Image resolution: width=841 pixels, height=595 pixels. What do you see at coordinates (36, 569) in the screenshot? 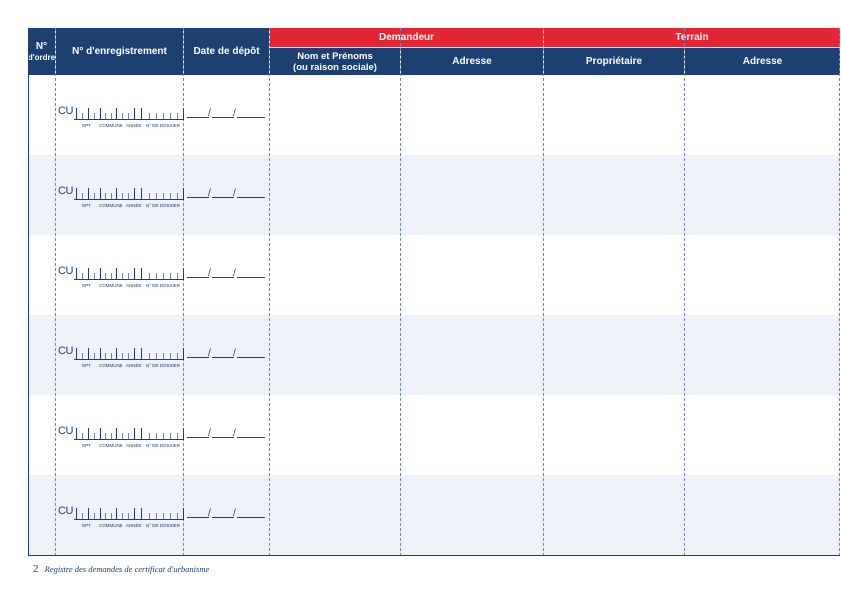
I see `page-number: 2` at bounding box center [36, 569].